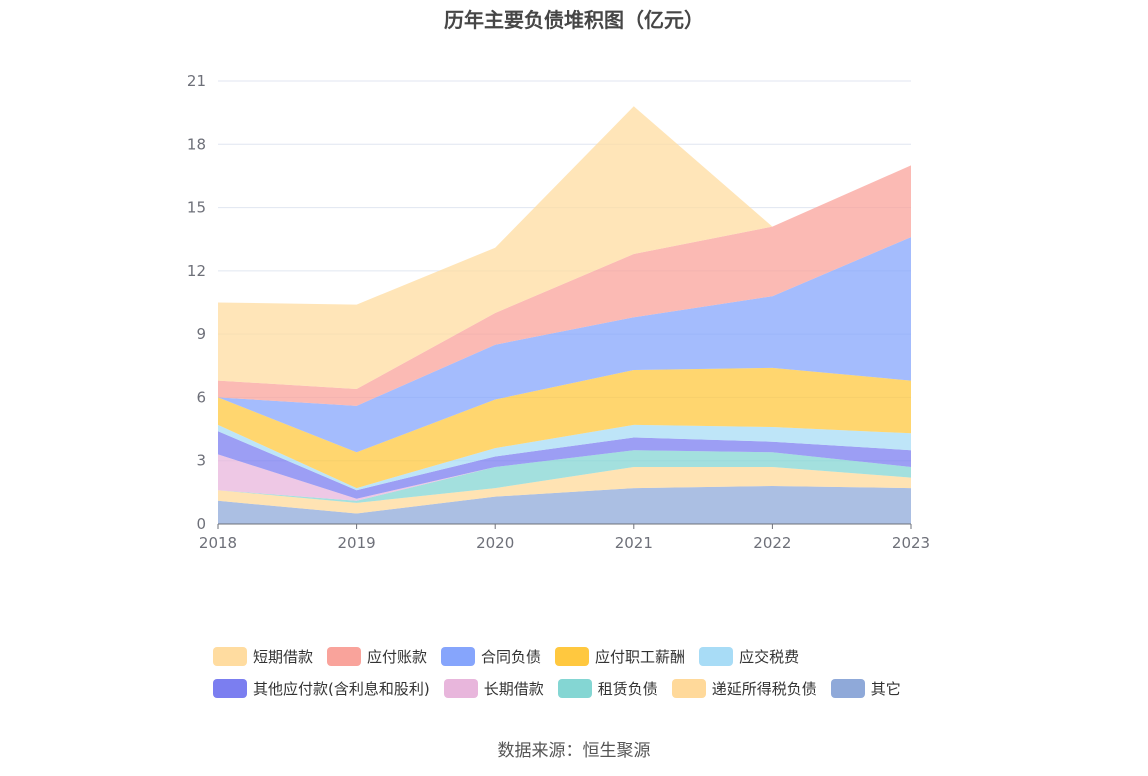 The width and height of the screenshot is (1148, 776). What do you see at coordinates (511, 656) in the screenshot?
I see `legend-label: 合同负债` at bounding box center [511, 656].